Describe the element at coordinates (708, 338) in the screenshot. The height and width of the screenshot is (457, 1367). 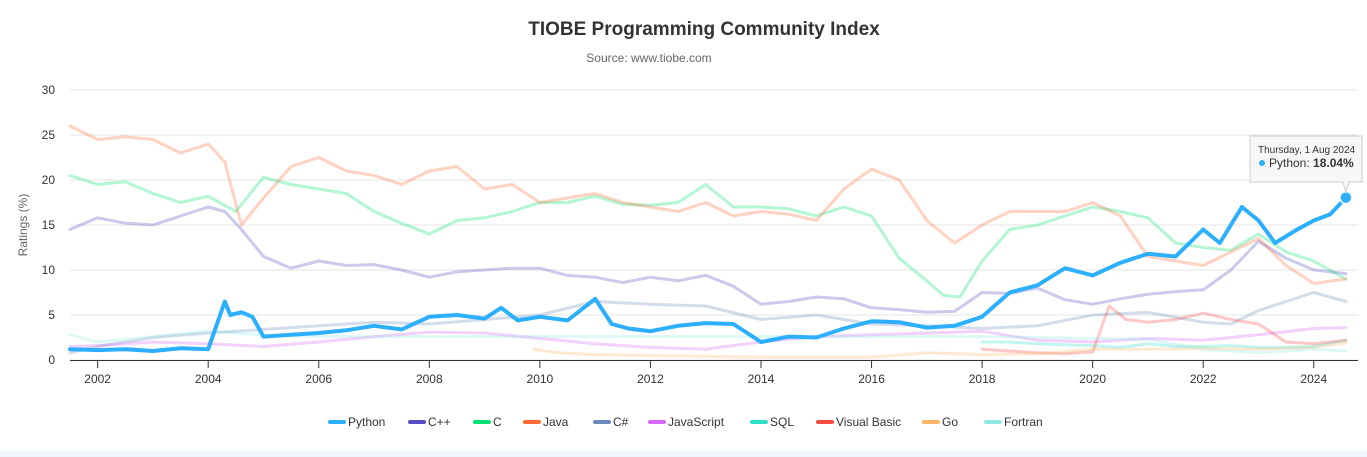
I see `series-line-javascript` at that location.